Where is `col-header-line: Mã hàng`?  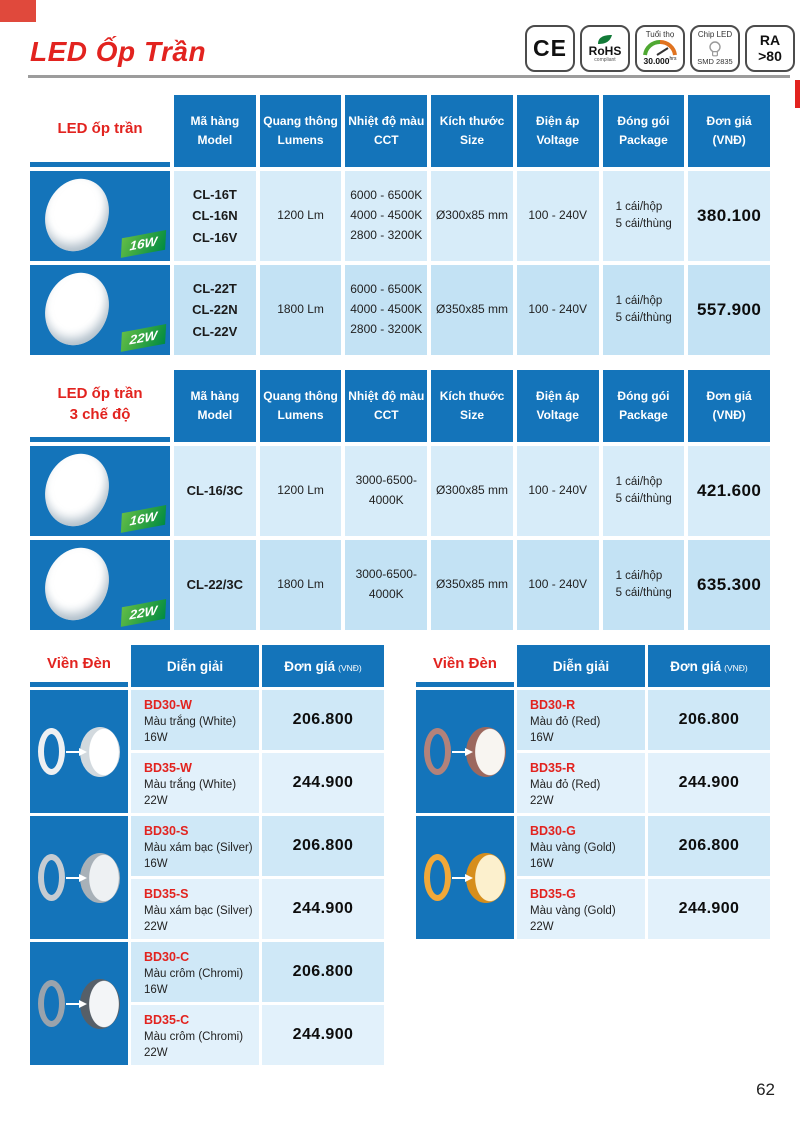 col-header-line: Mã hàng is located at coordinates (215, 121).